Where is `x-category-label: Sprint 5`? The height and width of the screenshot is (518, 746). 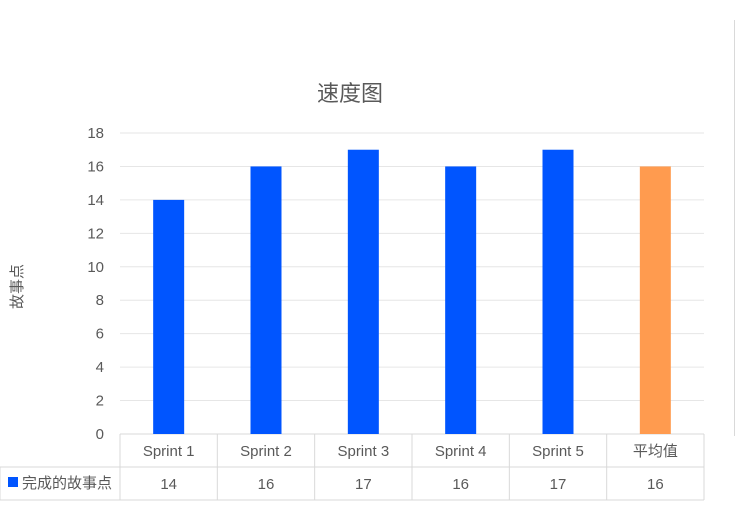
x-category-label: Sprint 5 is located at coordinates (558, 451).